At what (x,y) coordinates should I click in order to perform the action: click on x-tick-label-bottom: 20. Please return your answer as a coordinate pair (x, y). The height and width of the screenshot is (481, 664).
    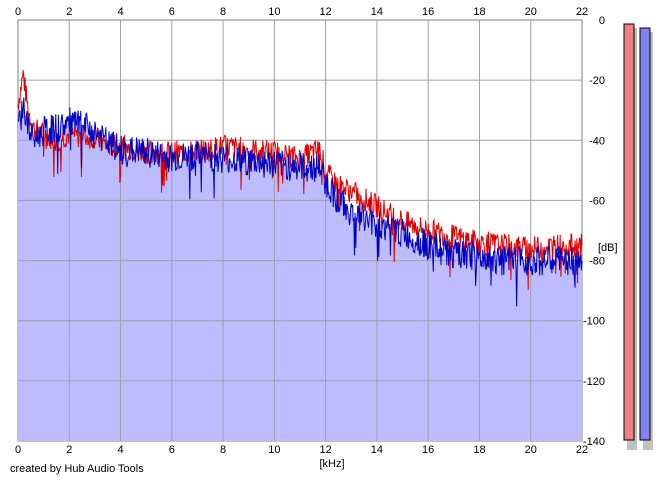
    Looking at the image, I should click on (531, 450).